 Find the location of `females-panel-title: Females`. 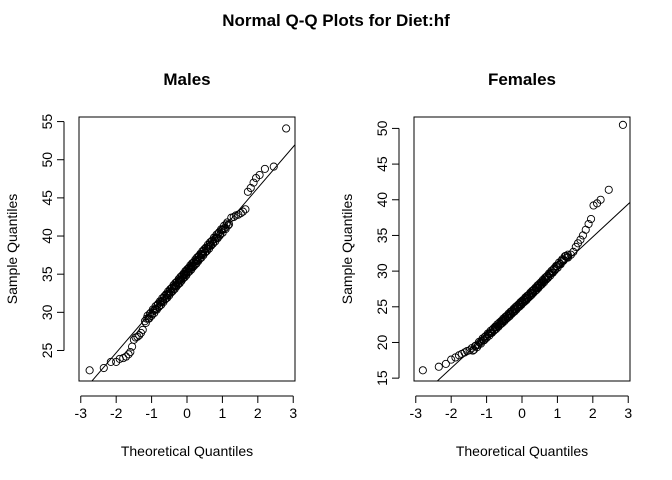

females-panel-title: Females is located at coordinates (522, 79).